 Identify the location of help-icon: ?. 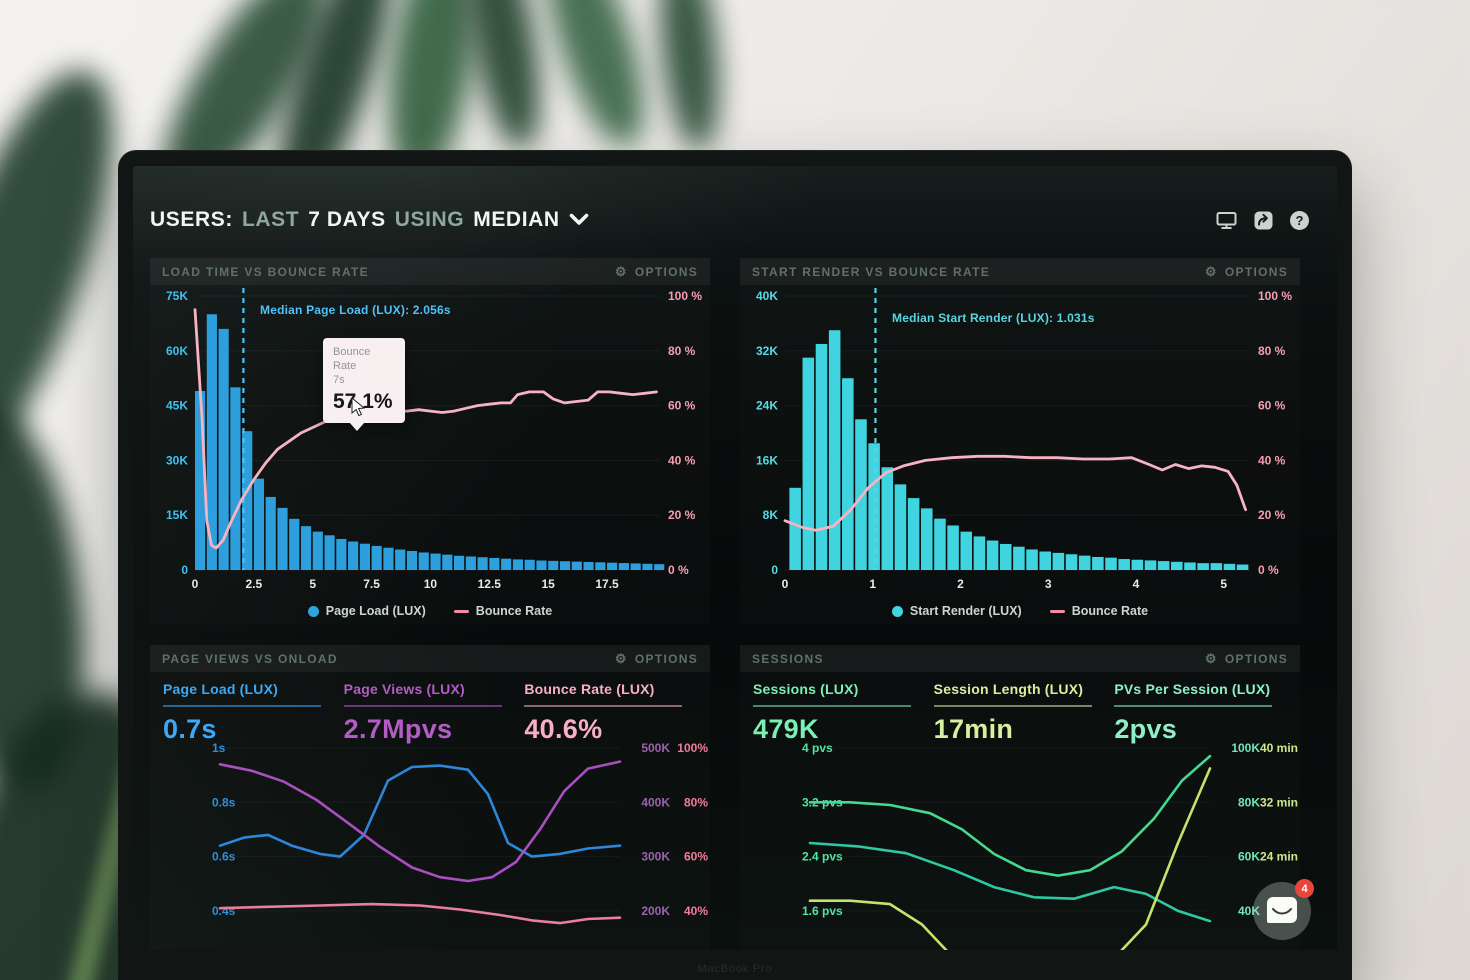
(1299, 220).